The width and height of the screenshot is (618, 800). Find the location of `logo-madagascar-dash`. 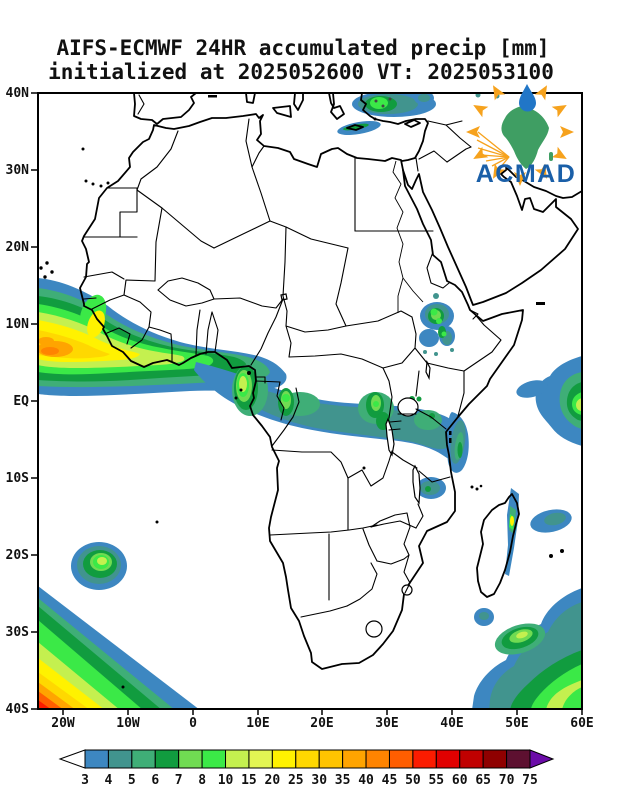

logo-madagascar-dash is located at coordinates (551, 156).